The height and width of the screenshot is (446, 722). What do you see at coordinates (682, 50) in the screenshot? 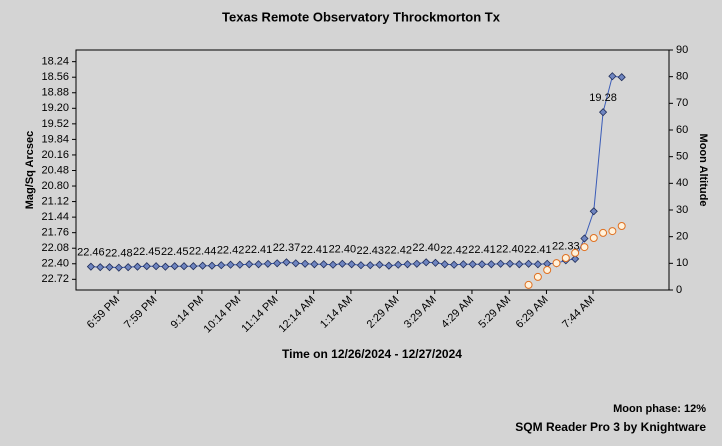
I see `y2-tick-label: 90` at bounding box center [682, 50].